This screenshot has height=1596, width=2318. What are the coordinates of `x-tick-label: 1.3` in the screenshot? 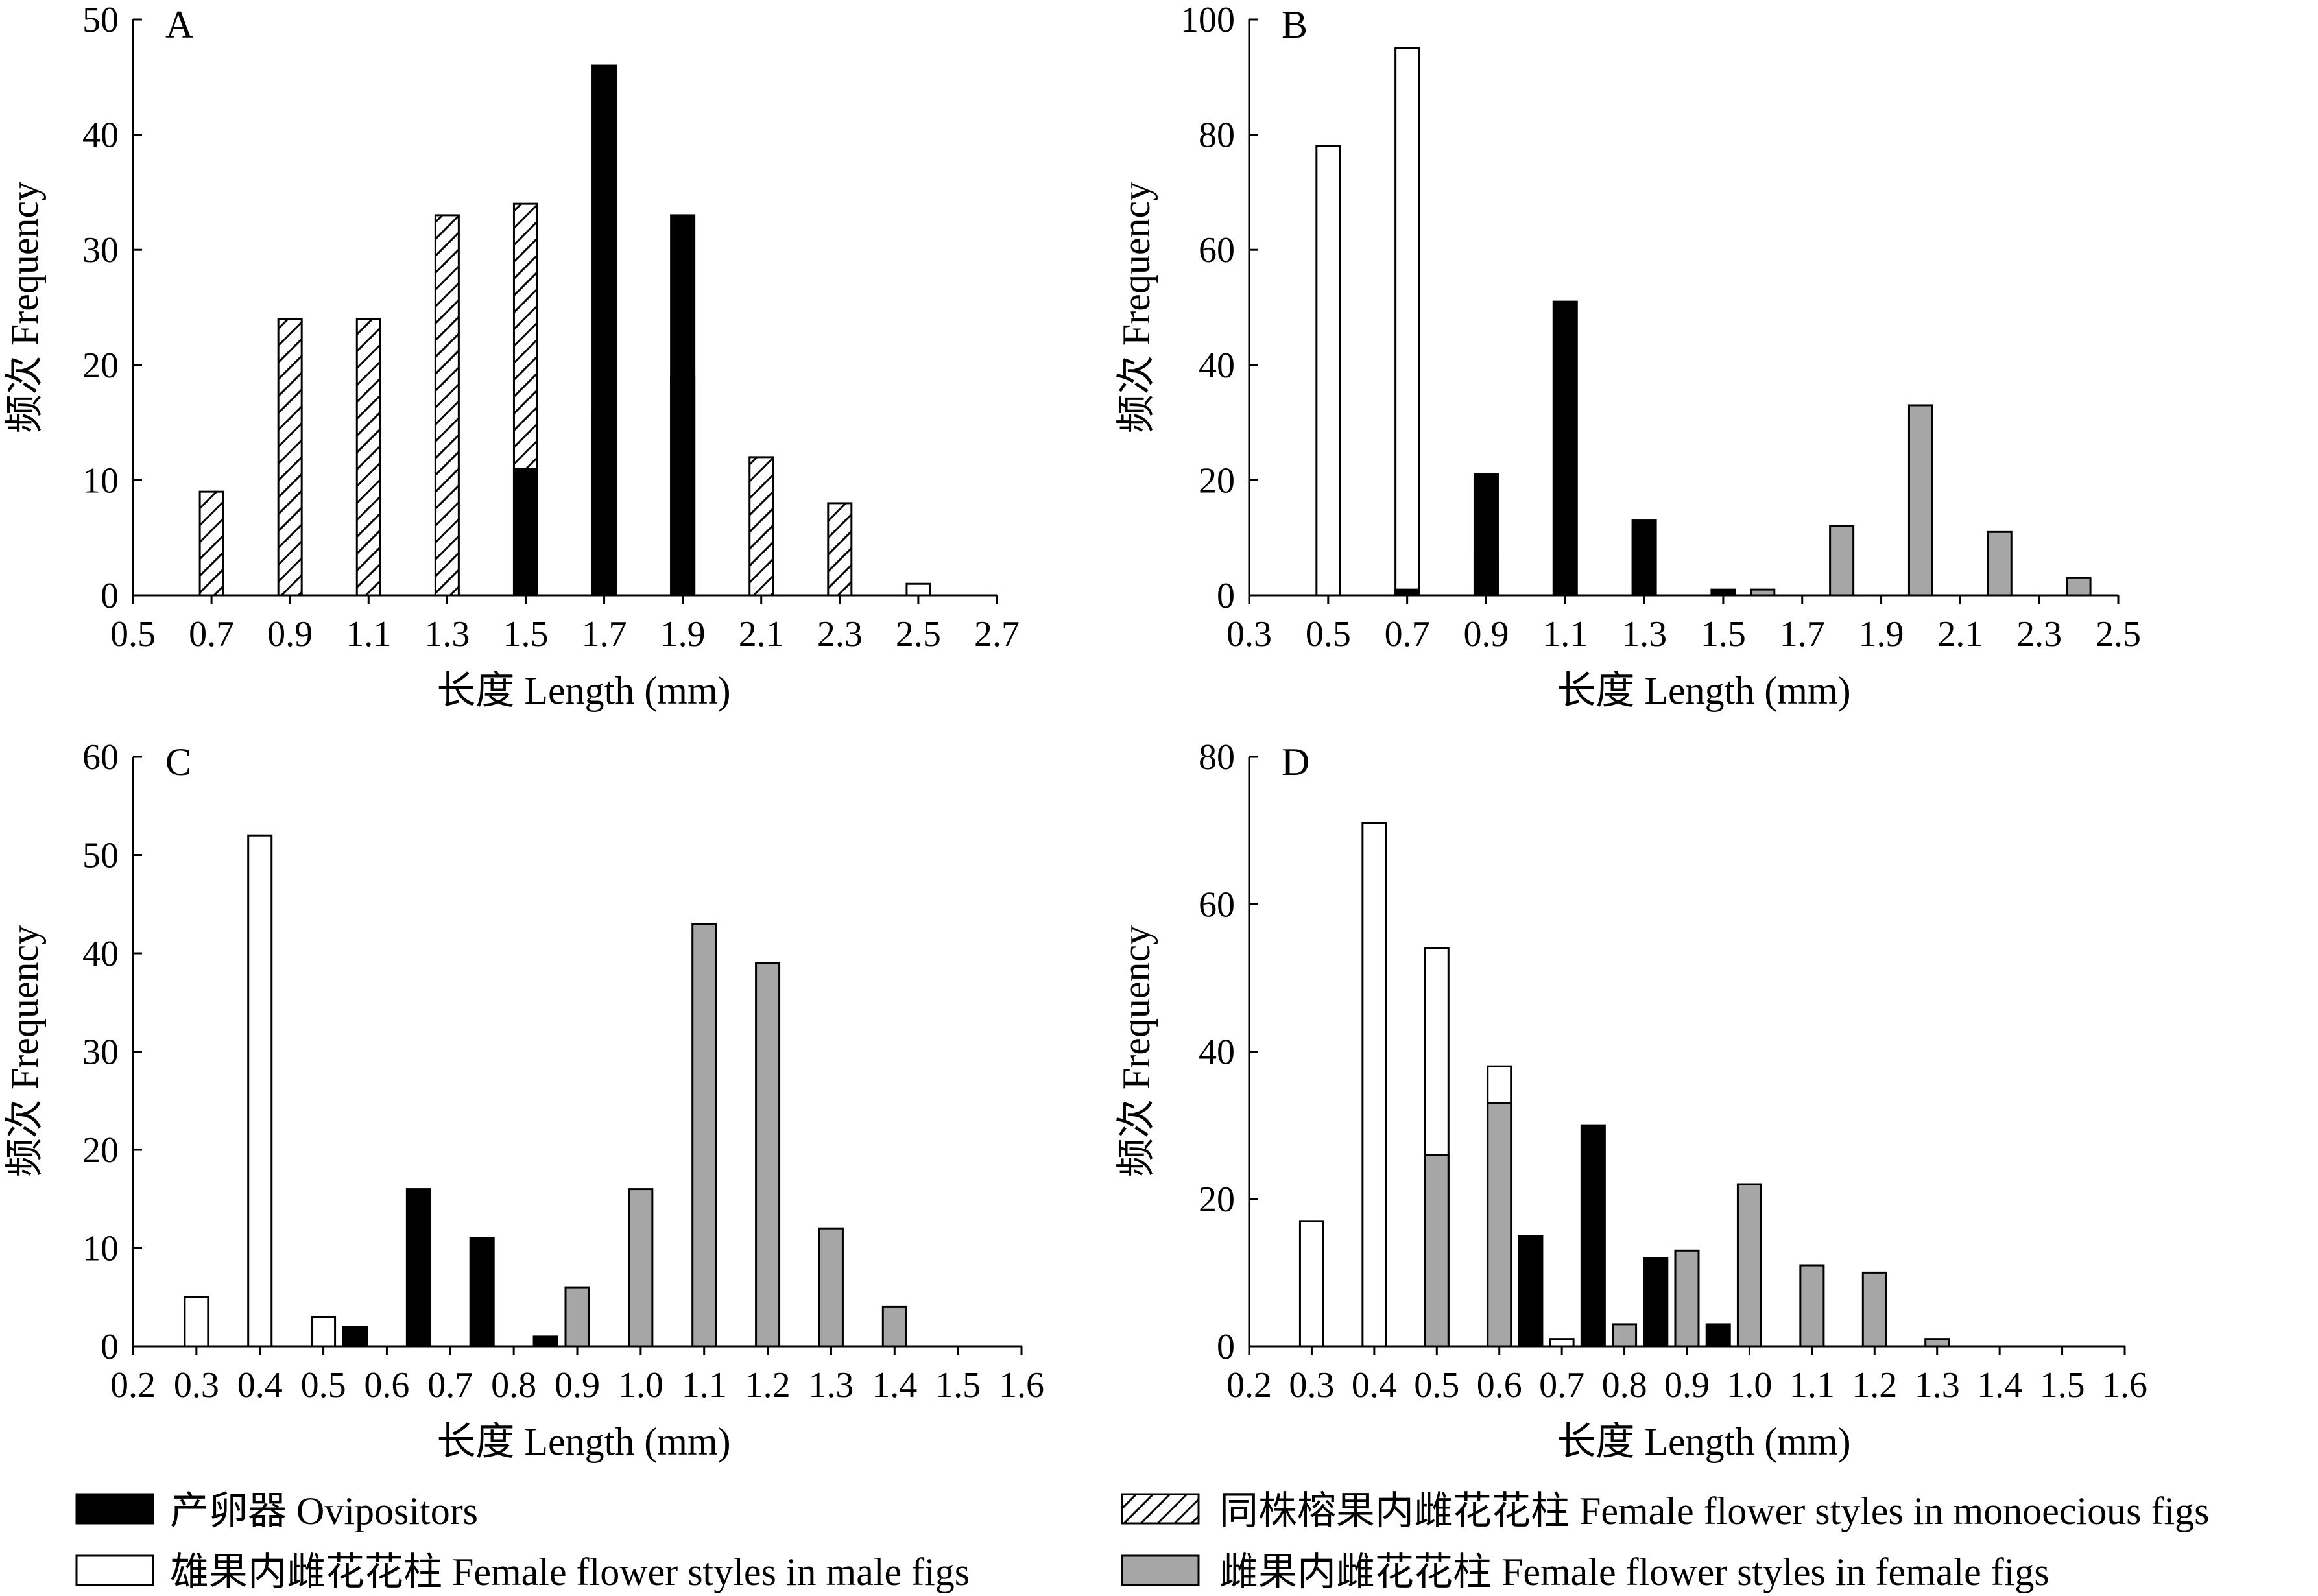 It's located at (1938, 1385).